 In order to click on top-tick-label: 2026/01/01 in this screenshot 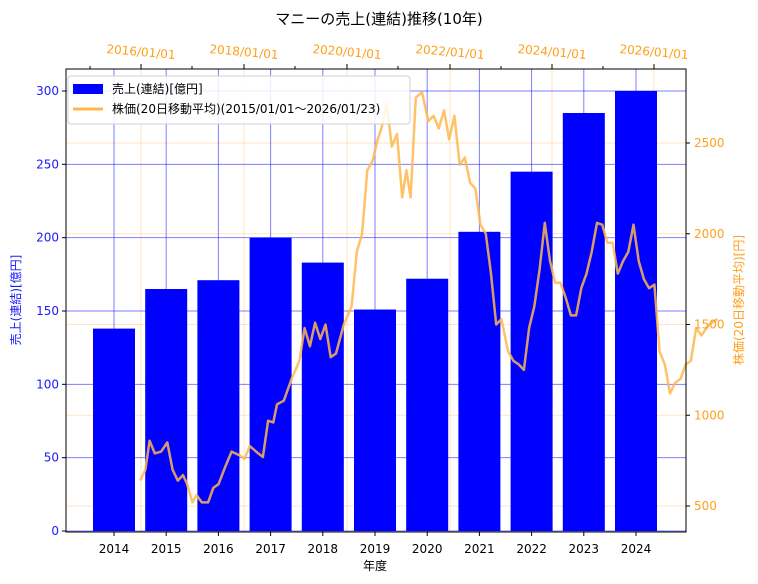, I will do `click(654, 52)`.